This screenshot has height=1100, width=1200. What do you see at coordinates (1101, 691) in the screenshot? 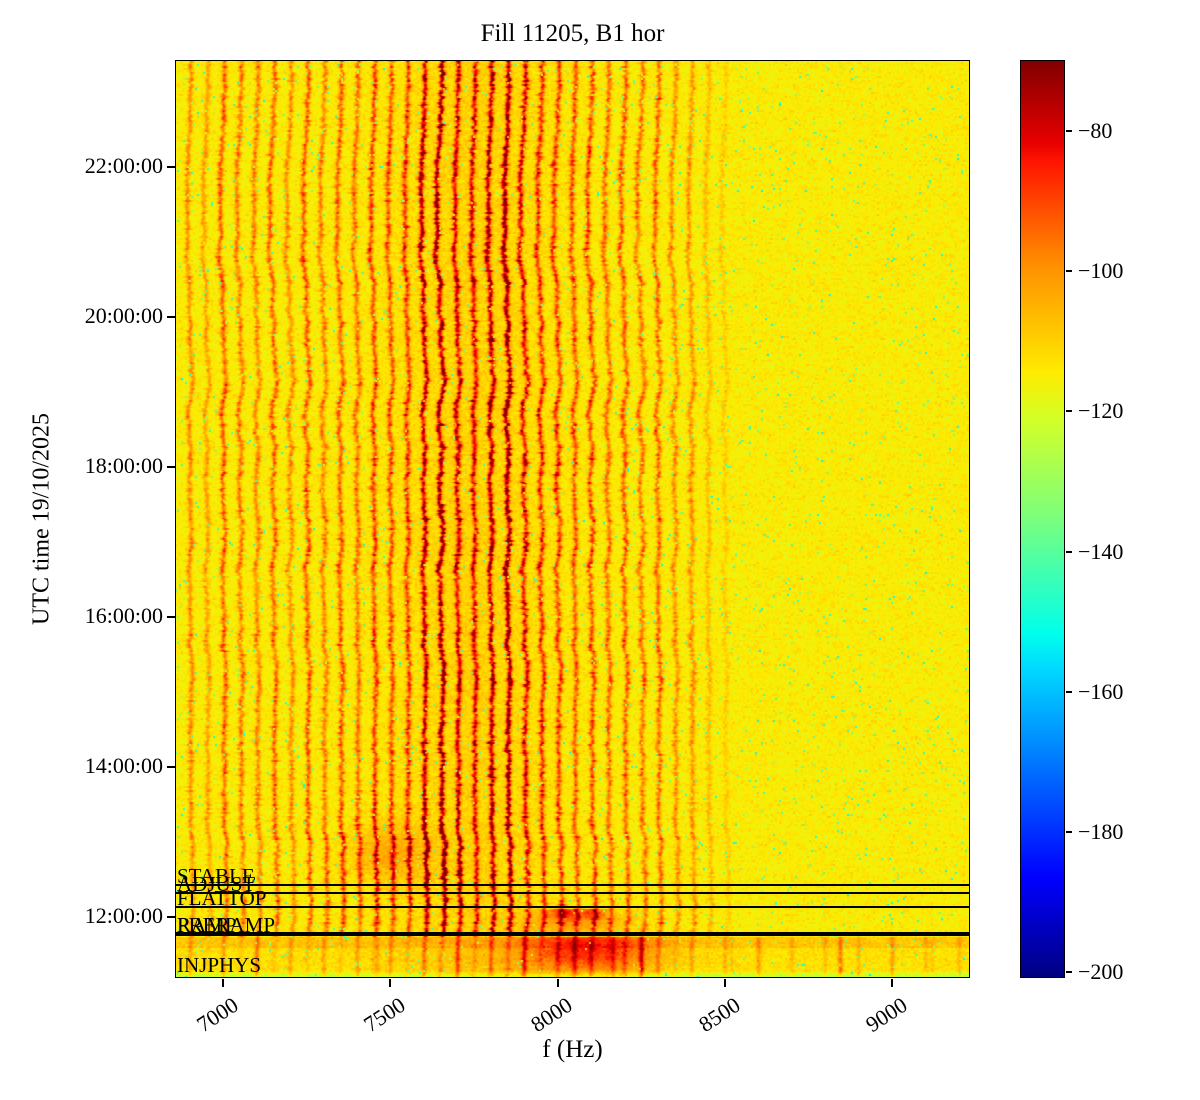
I see `colorbar-tick-label-160: −160` at bounding box center [1101, 691].